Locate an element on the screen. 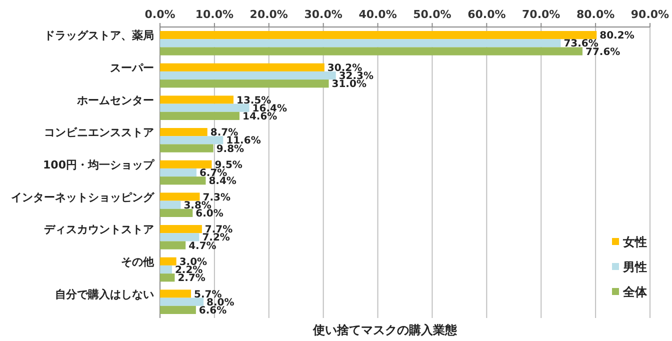 Image resolution: width=672 pixels, height=341 pixels. x-tick-label: 90.0% is located at coordinates (650, 14).